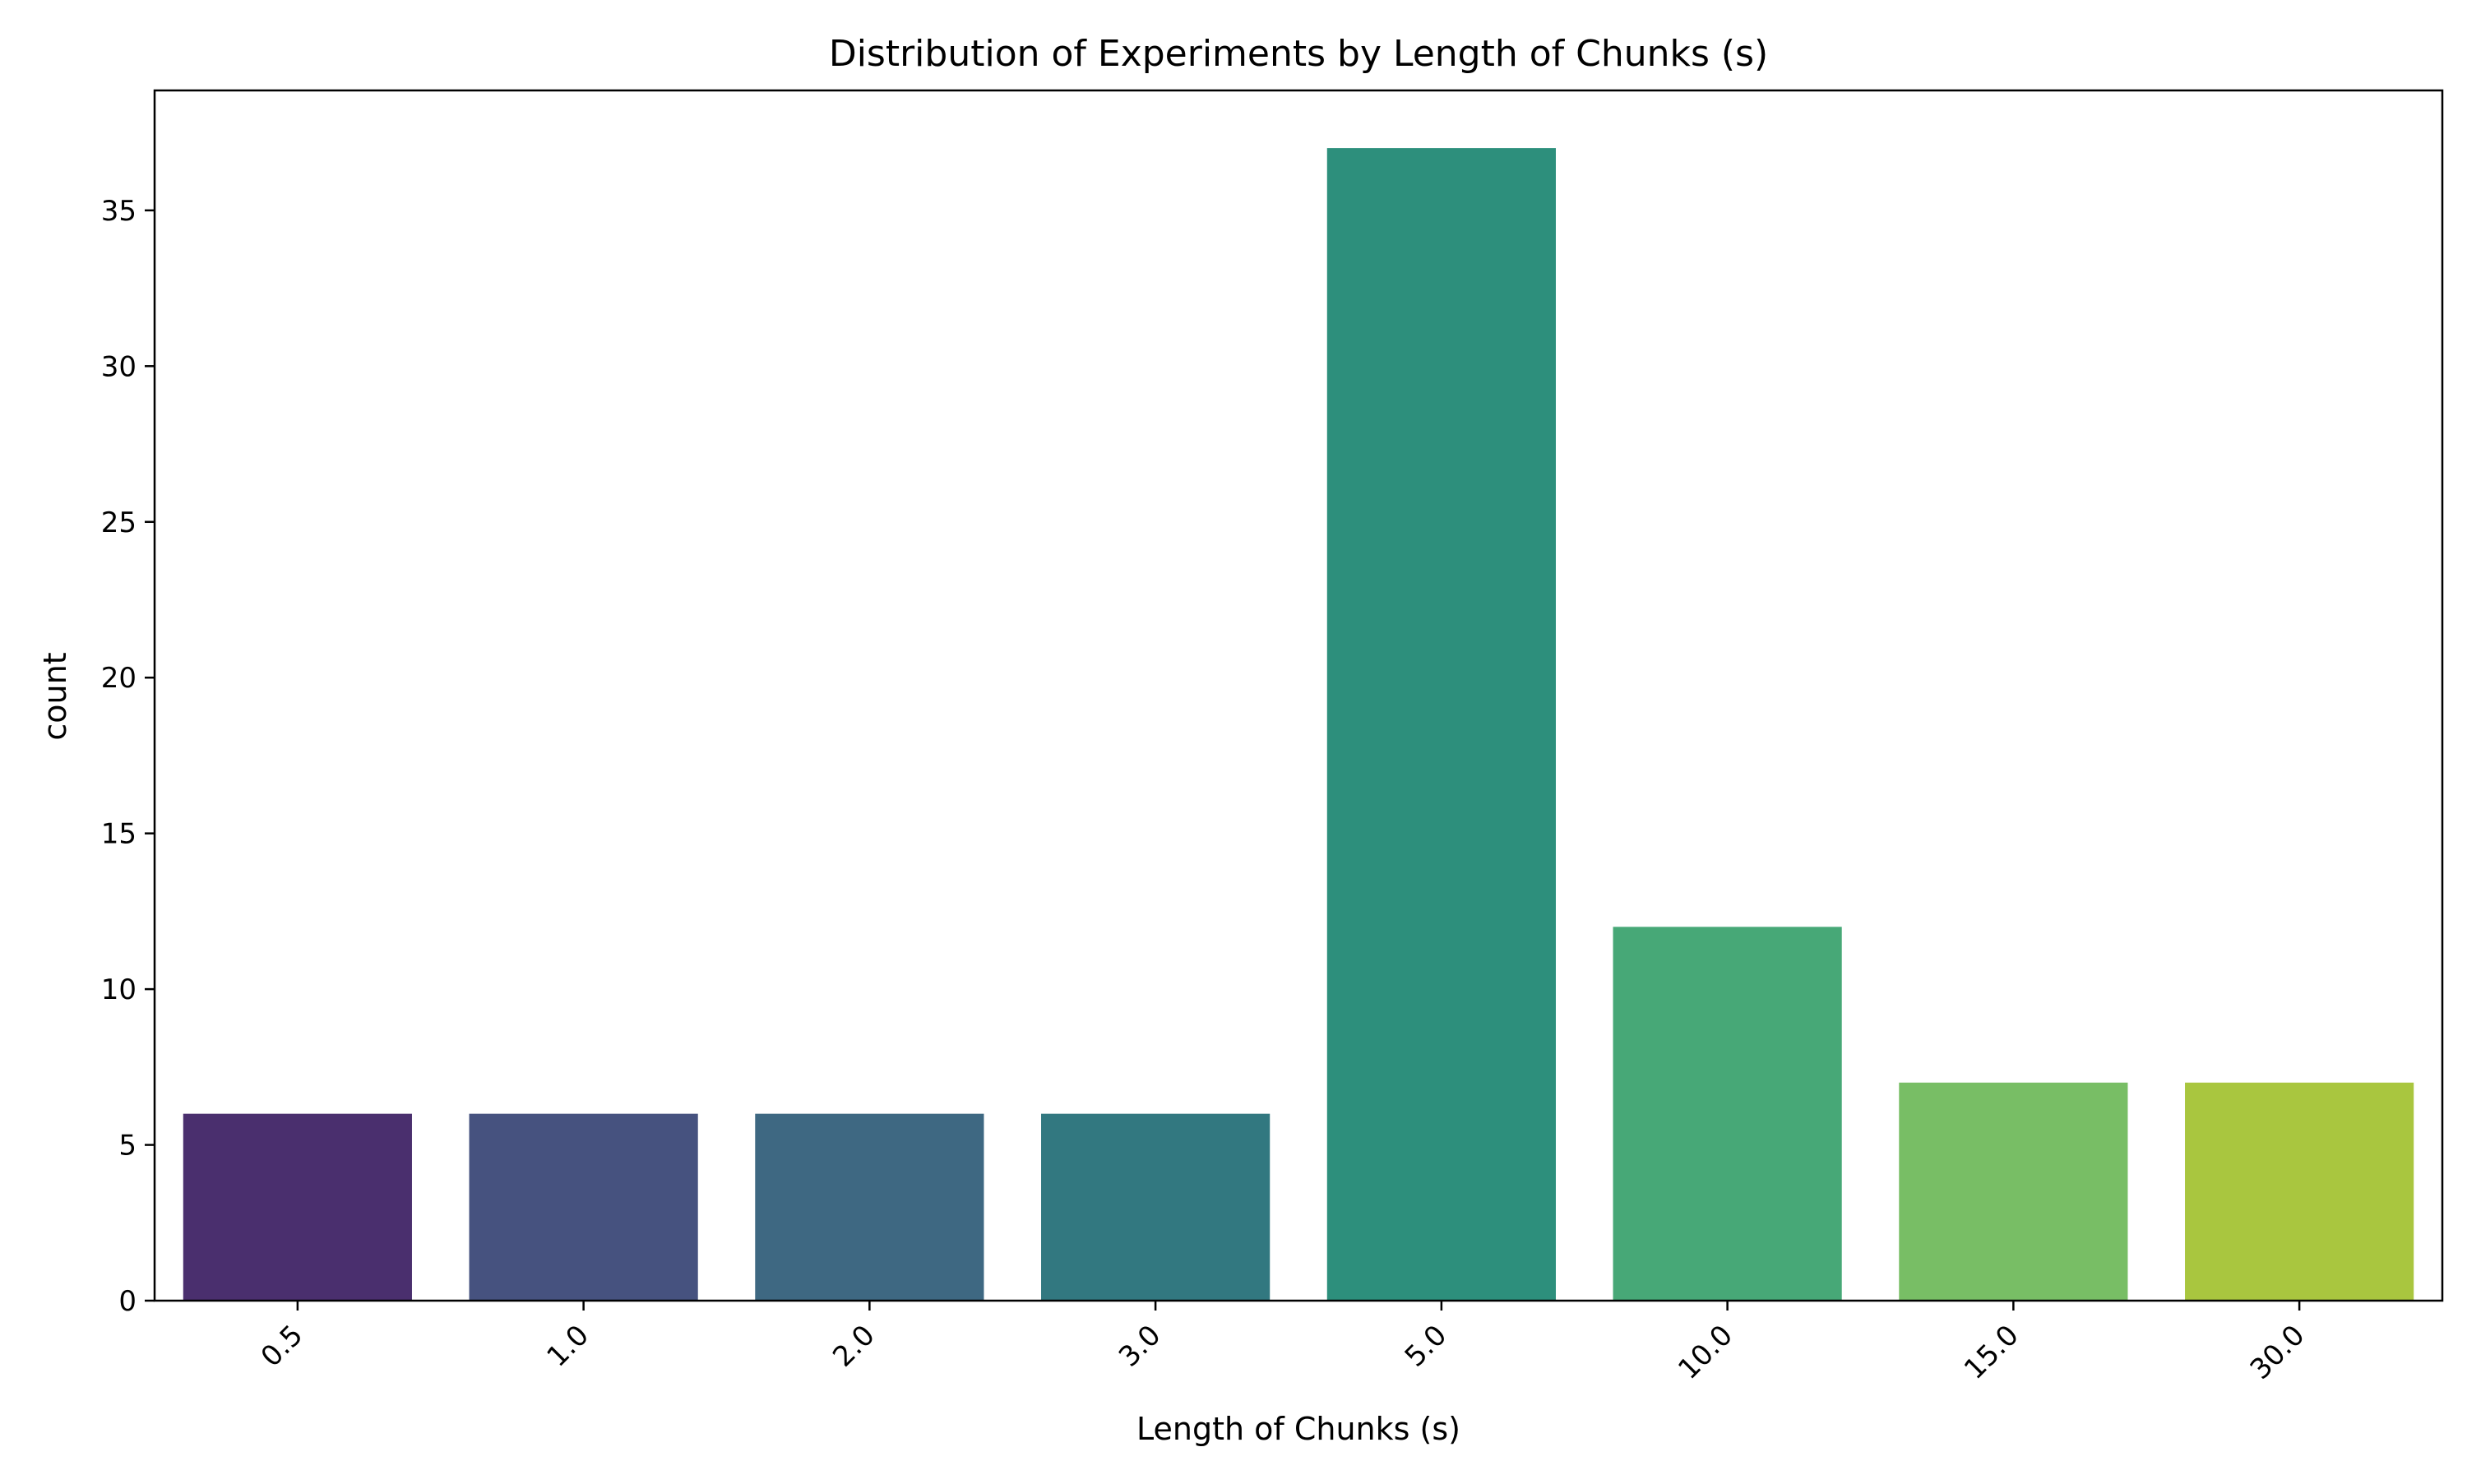  I want to click on bar-30.0, so click(2299, 1191).